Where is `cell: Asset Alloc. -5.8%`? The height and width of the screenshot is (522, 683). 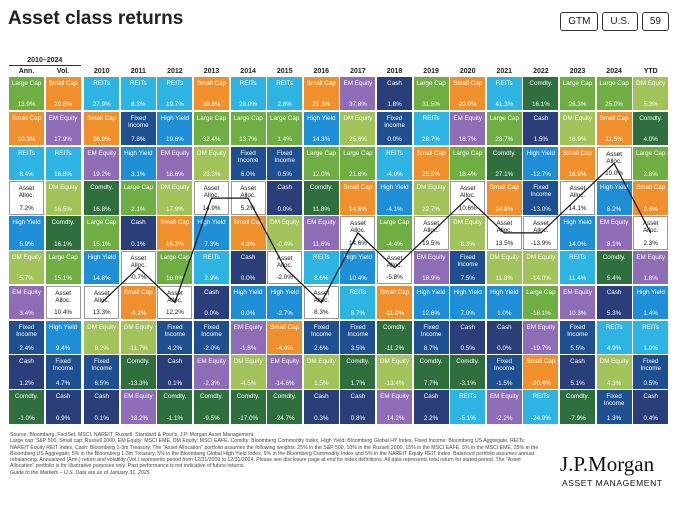 cell: Asset Alloc. -5.8% is located at coordinates (394, 268).